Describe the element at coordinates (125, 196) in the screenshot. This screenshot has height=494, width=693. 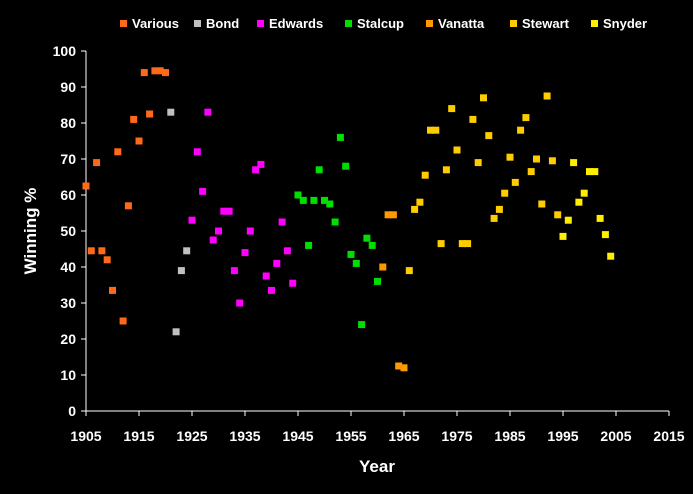
I see `series-various` at that location.